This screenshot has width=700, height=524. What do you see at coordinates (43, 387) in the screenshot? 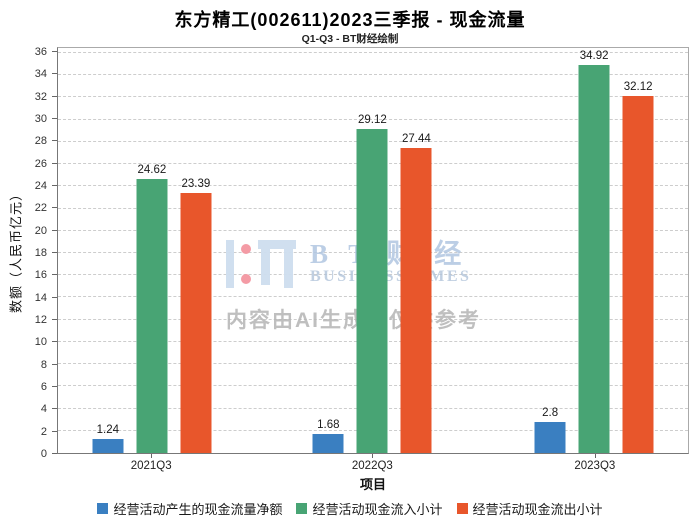
I see `y-tick-label: 6` at bounding box center [43, 387].